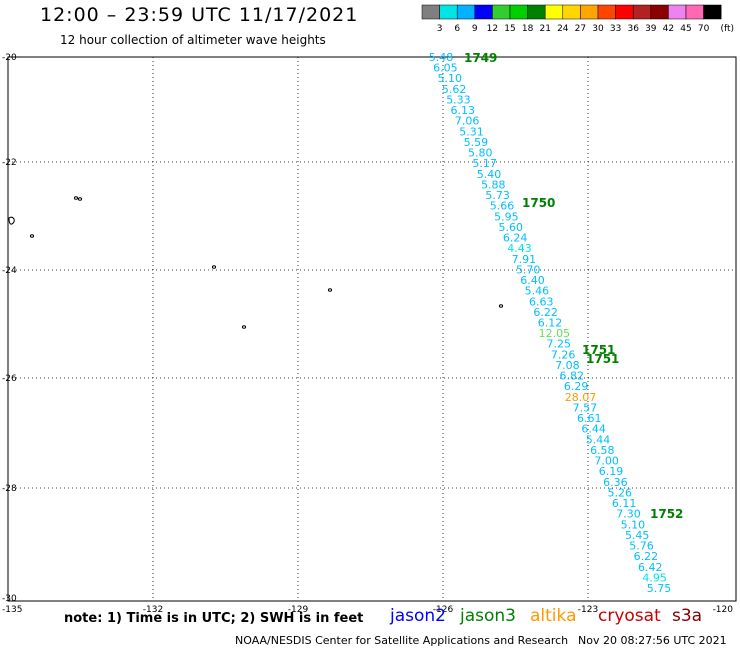 This screenshot has width=740, height=650. What do you see at coordinates (199, 15) in the screenshot?
I see `map-title: 12:00 – 23:59 UTC 11/17/2021` at bounding box center [199, 15].